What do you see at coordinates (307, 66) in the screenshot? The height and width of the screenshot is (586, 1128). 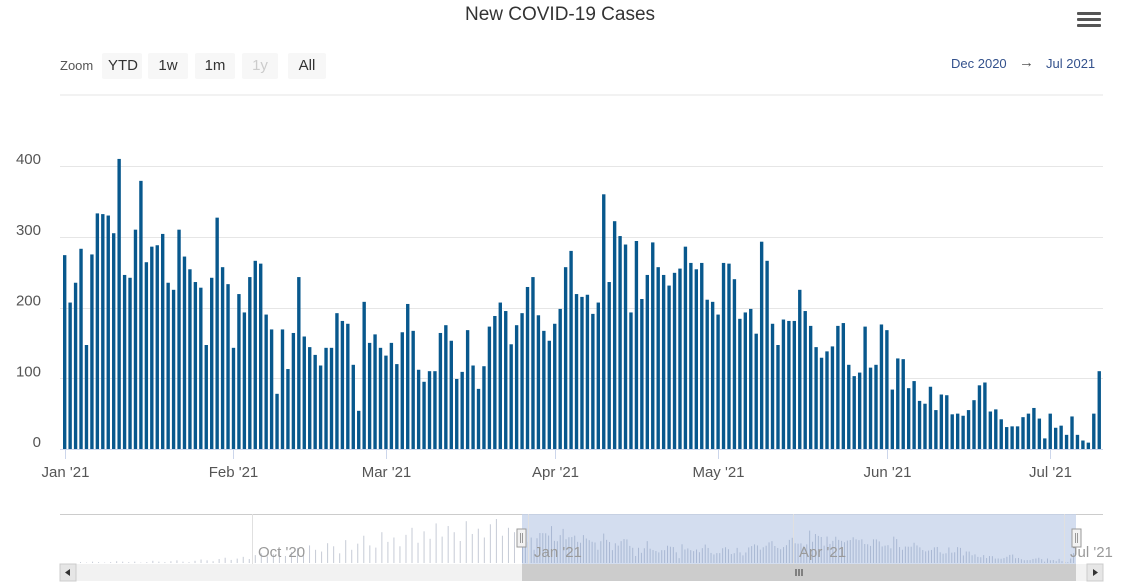 I see `zoom-all-button: All` at bounding box center [307, 66].